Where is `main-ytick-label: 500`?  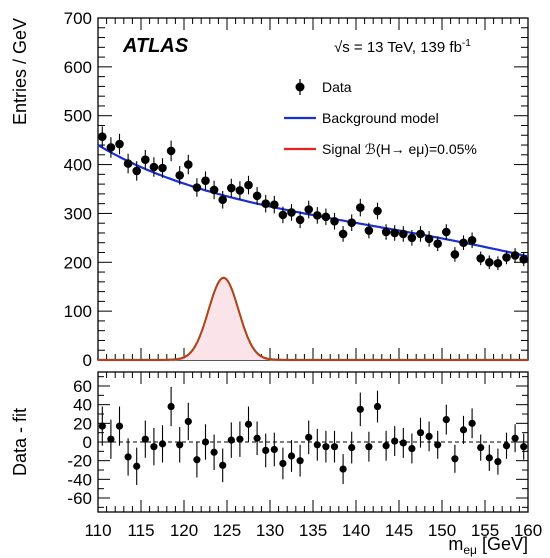 main-ytick-label: 500 is located at coordinates (78, 116).